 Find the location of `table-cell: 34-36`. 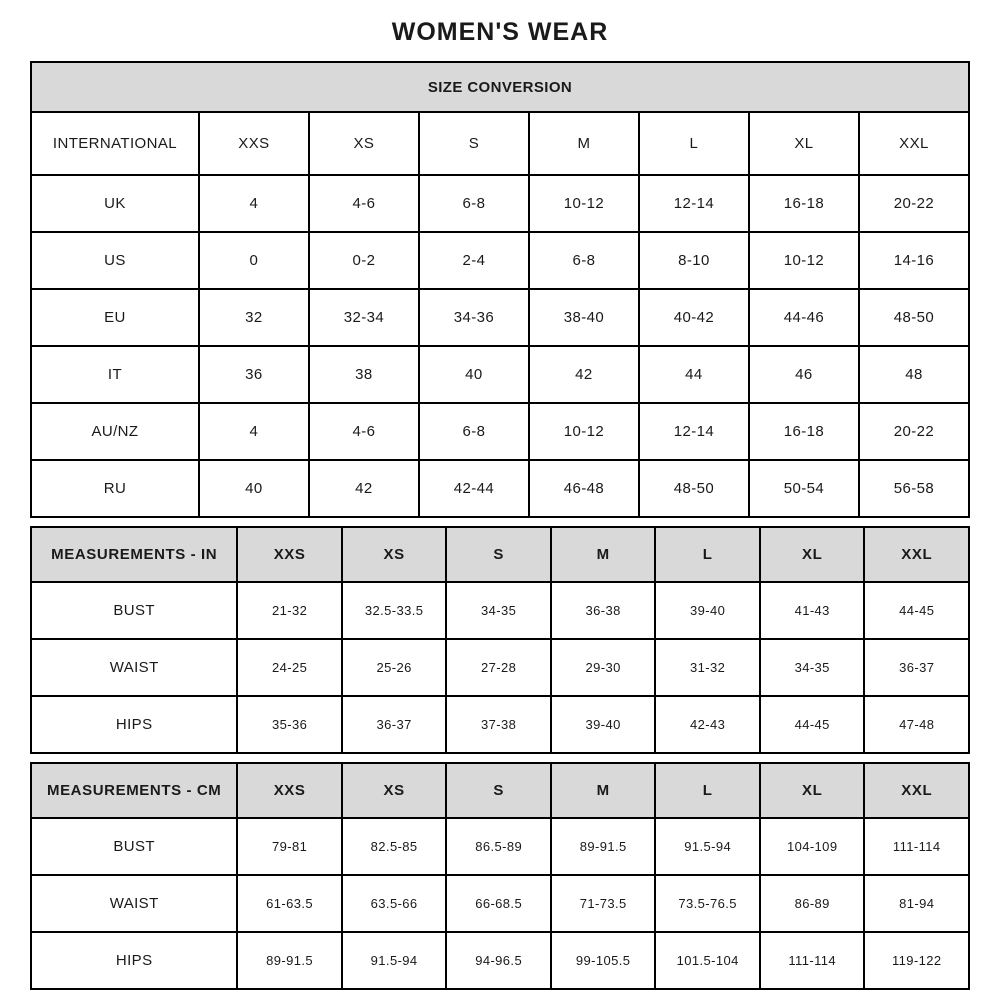

table-cell: 34-36 is located at coordinates (473, 317).